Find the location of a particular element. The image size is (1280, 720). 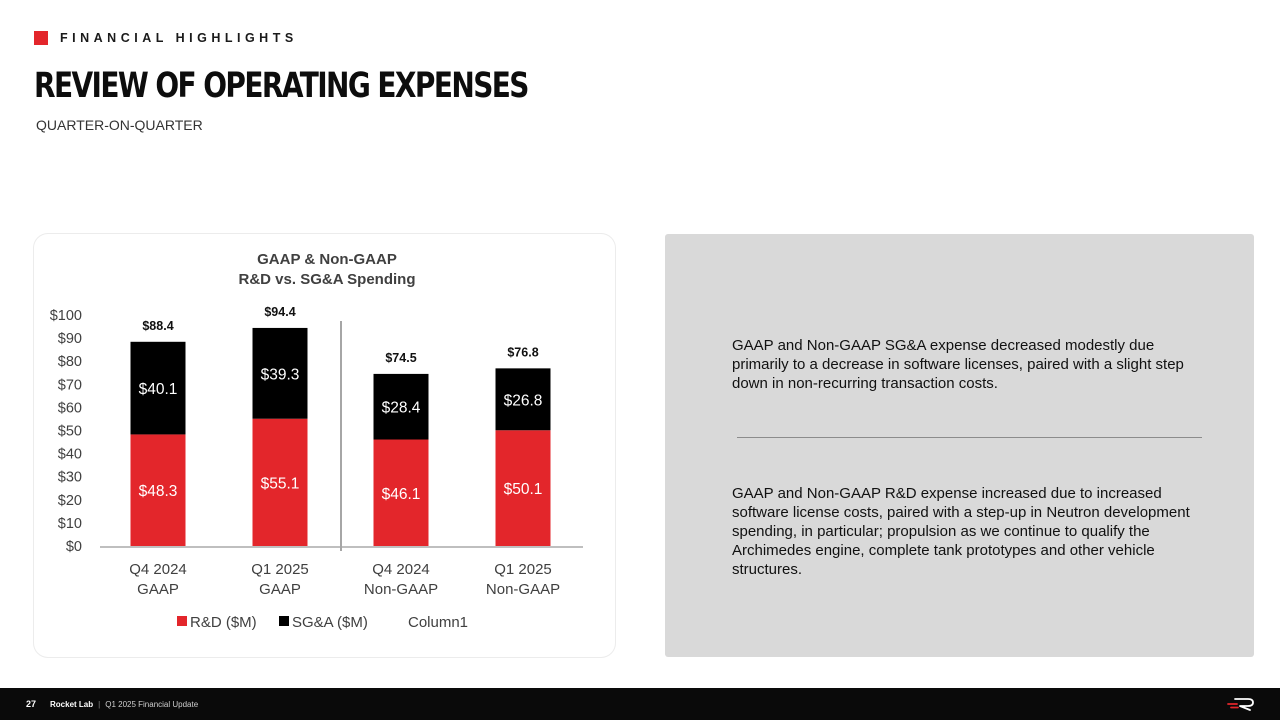

y-tick-label: $30 is located at coordinates (70, 478).